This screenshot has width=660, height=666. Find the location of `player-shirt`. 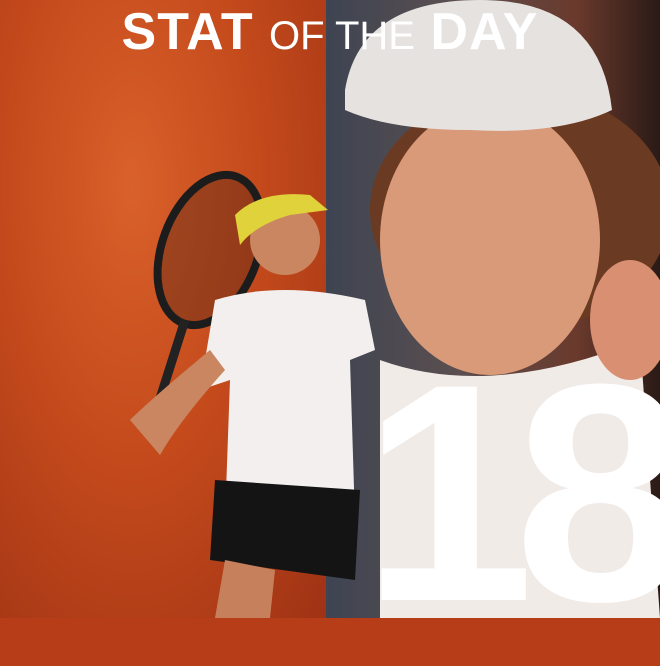

player-shirt is located at coordinates (287, 405).